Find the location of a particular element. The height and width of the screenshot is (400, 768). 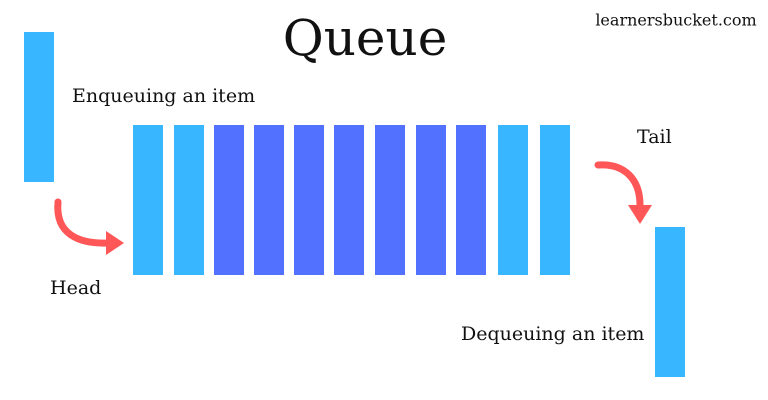

outgoing-item is located at coordinates (670, 302).